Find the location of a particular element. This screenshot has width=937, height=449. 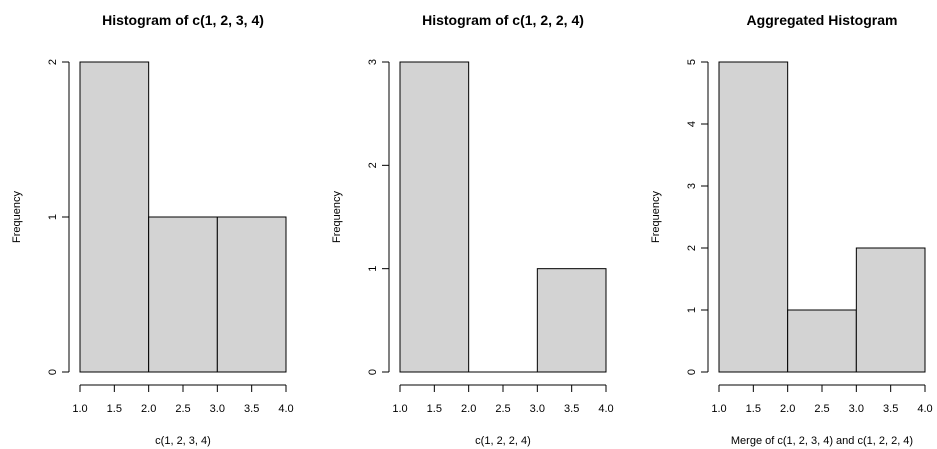

y-tick-label: 5 is located at coordinates (692, 62).